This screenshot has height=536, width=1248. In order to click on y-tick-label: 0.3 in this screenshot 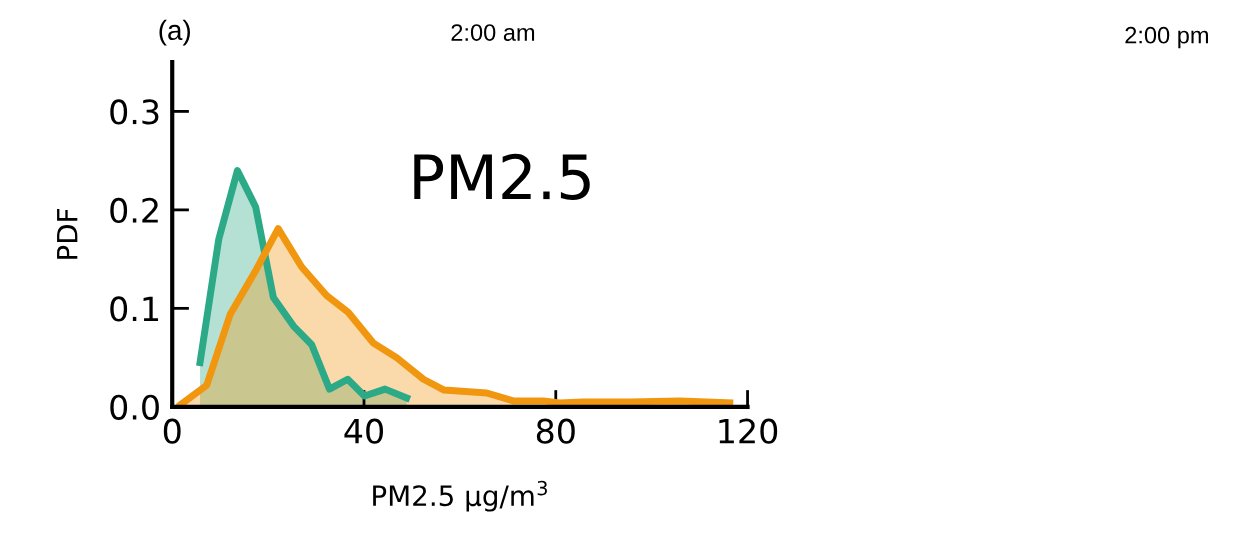, I will do `click(134, 112)`.